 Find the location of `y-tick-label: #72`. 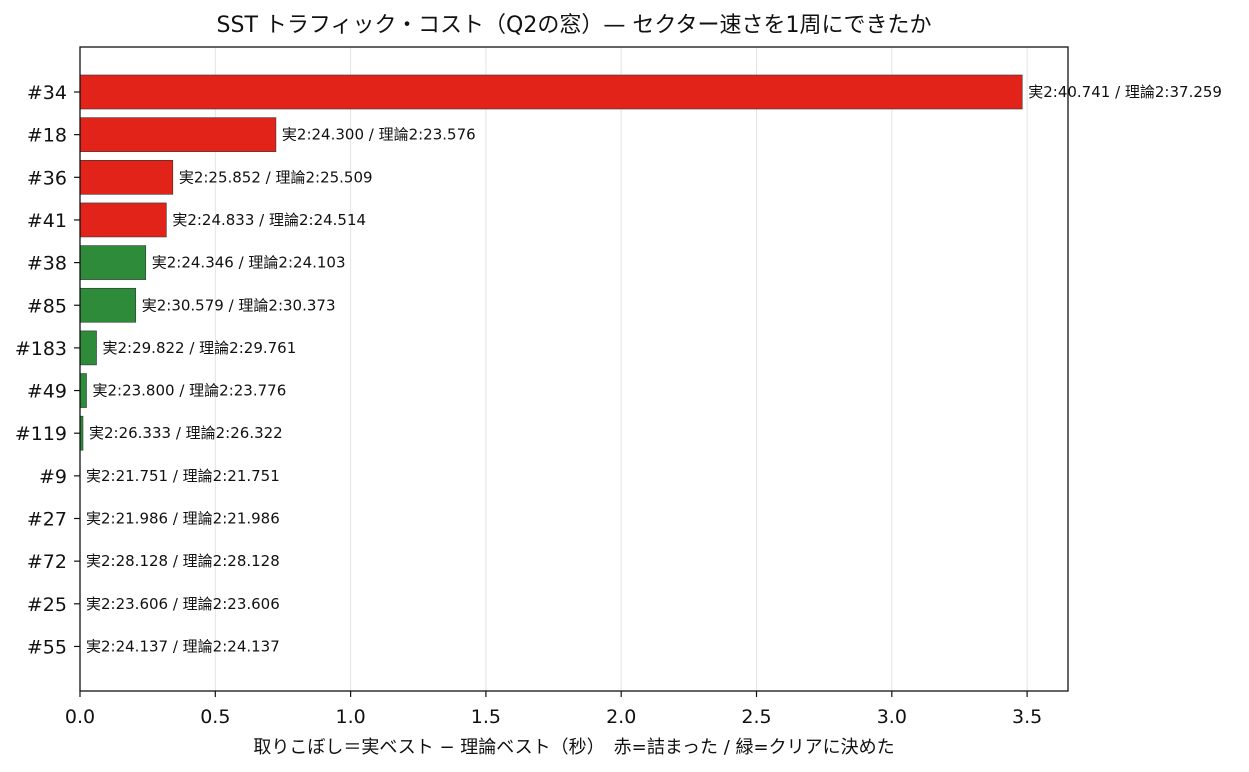

y-tick-label: #72 is located at coordinates (47, 562).